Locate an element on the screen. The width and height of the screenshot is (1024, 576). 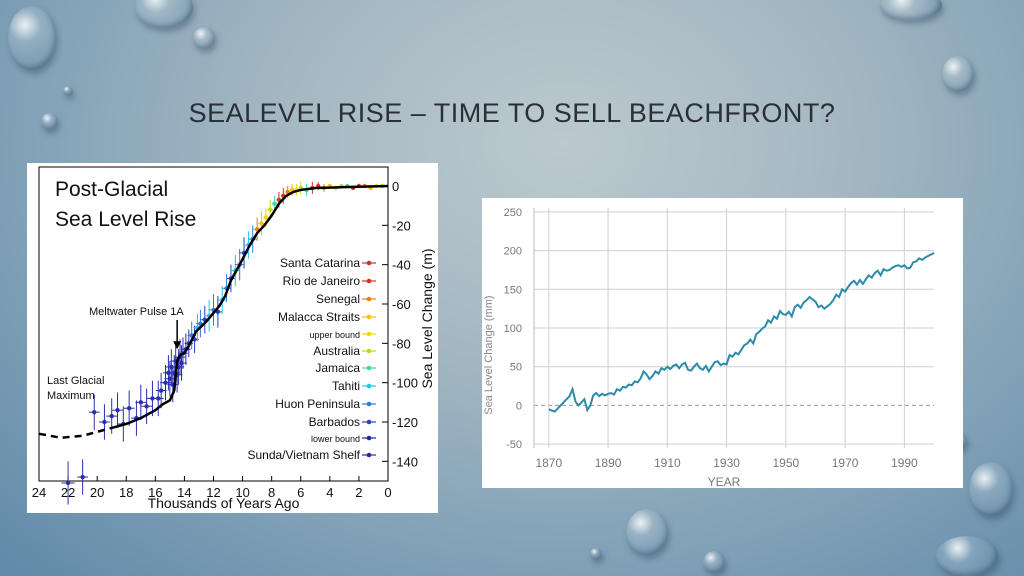
y-tick-label: 100 is located at coordinates (513, 329).